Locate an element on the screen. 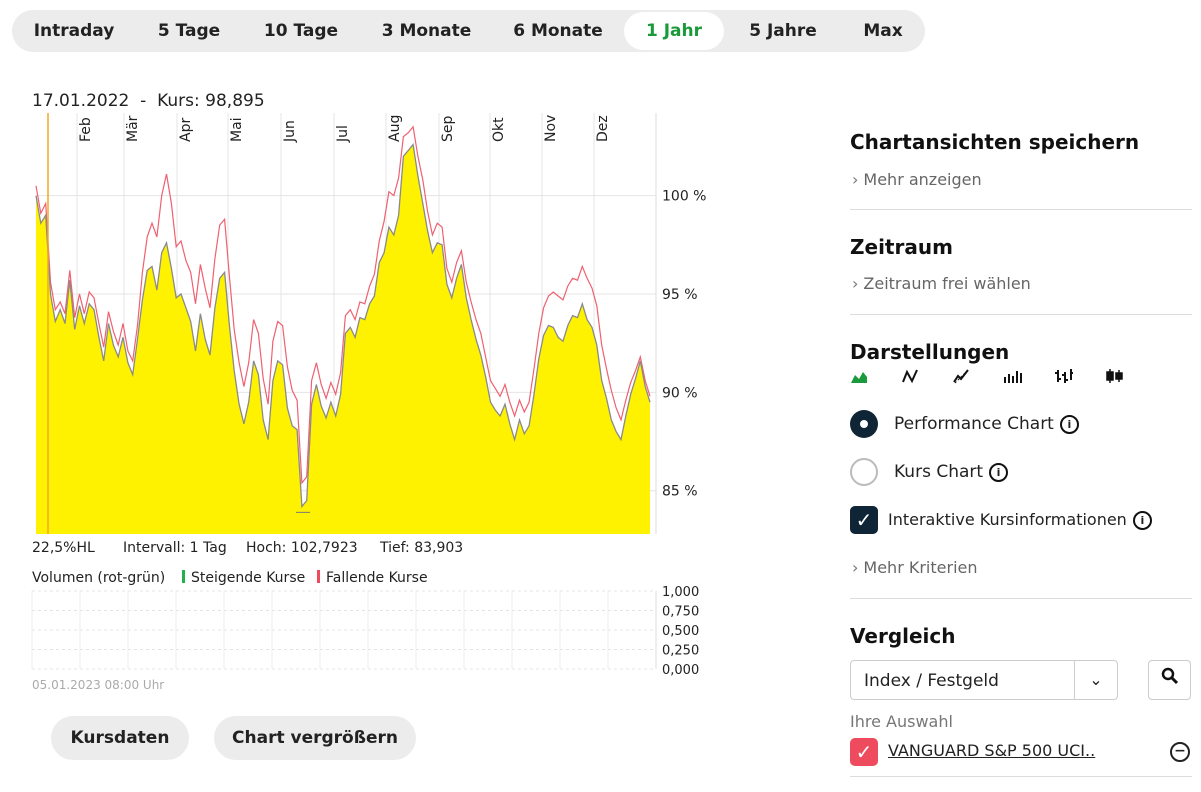 This screenshot has height=792, width=1201. interactive-info-label: Interaktive Kursinformationen is located at coordinates (1007, 519).